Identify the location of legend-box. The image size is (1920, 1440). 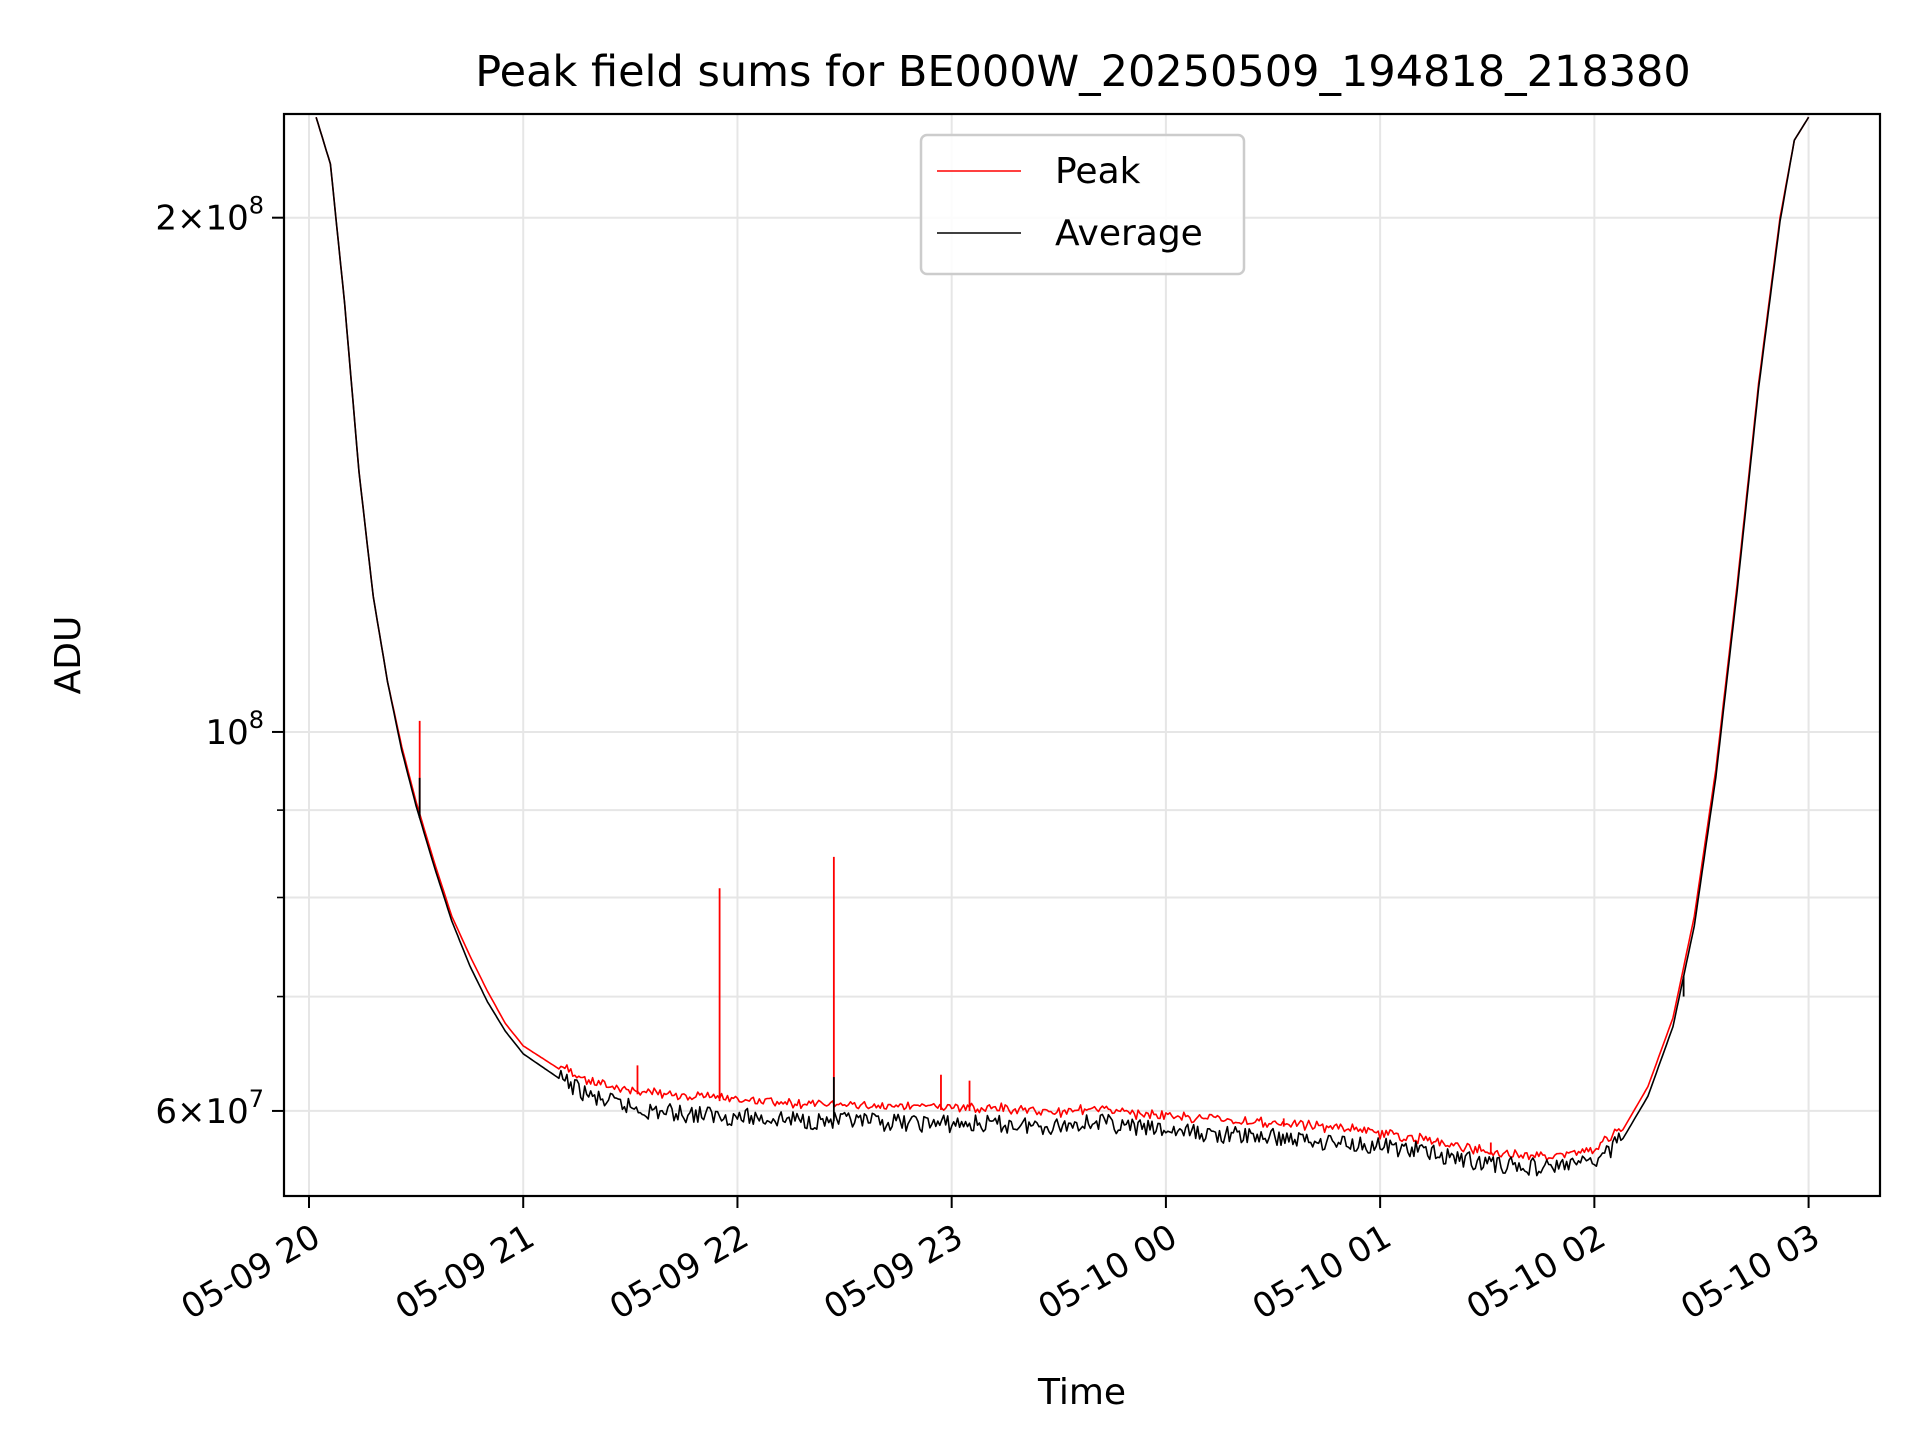
(1082, 204).